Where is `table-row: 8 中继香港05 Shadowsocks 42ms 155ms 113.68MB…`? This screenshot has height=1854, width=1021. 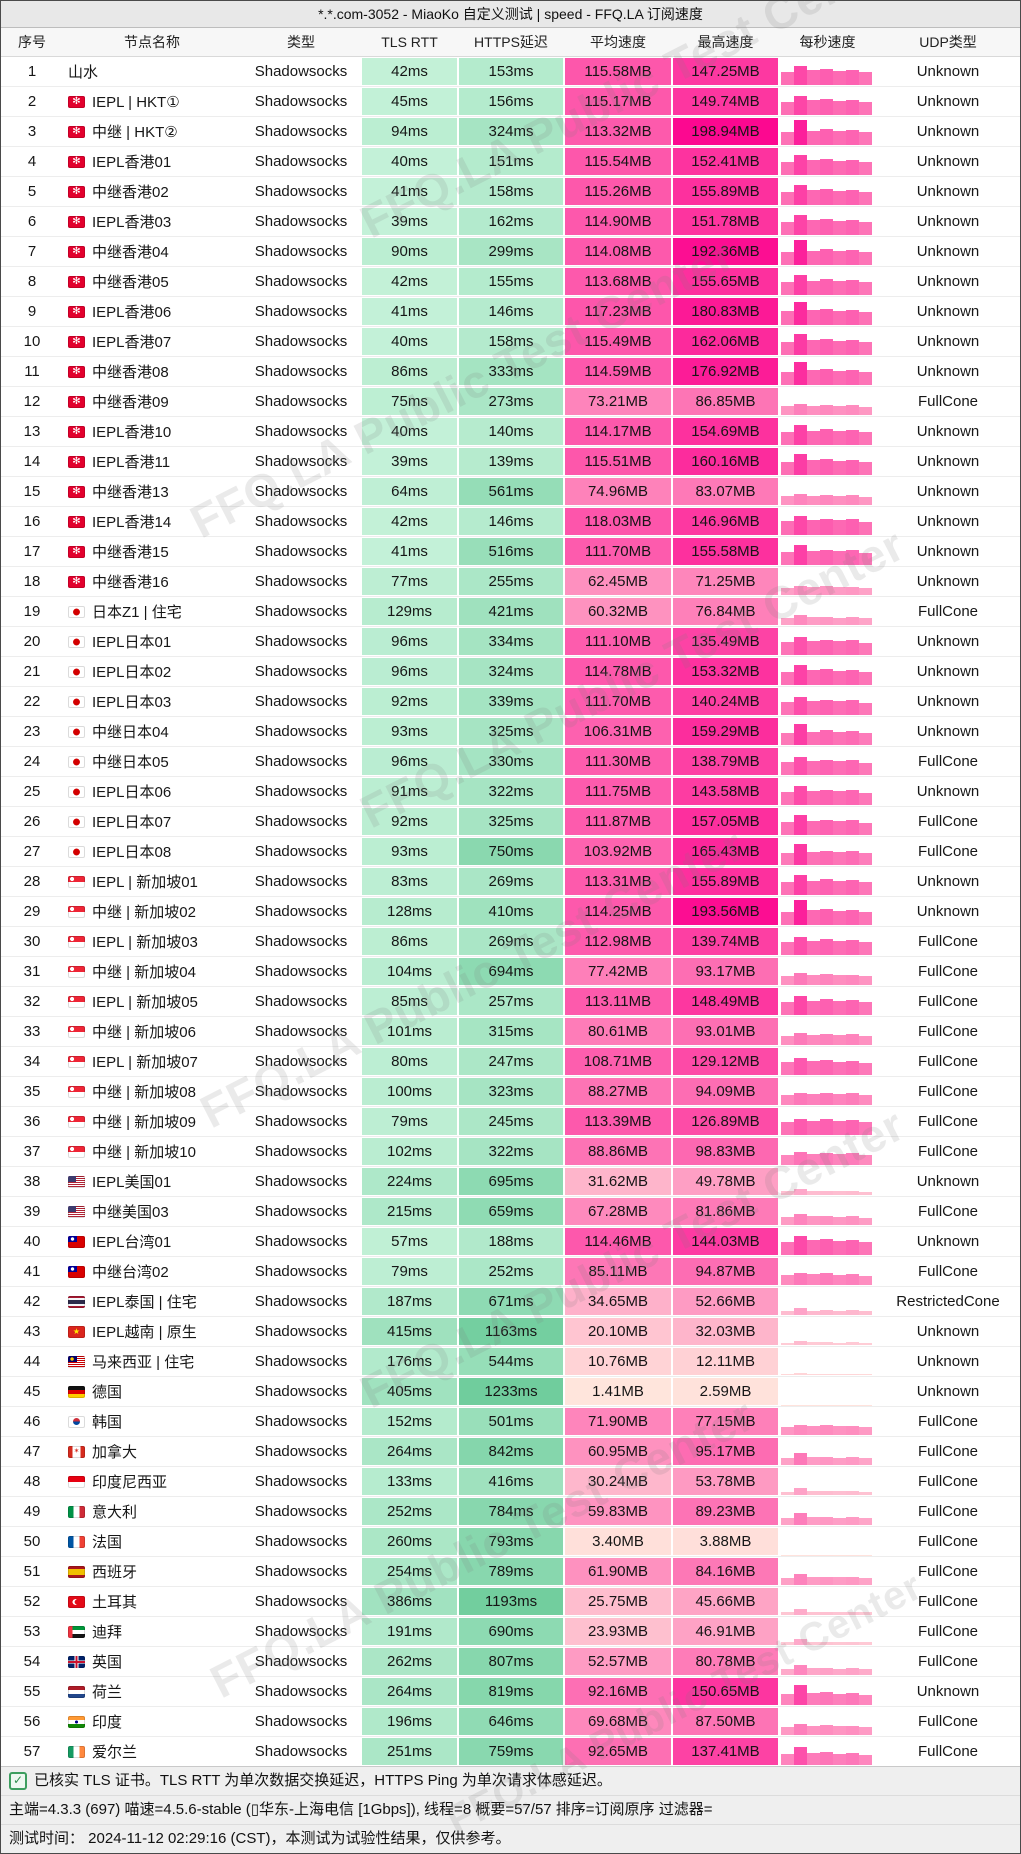 table-row: 8 中继香港05 Shadowsocks 42ms 155ms 113.68MB… is located at coordinates (510, 281).